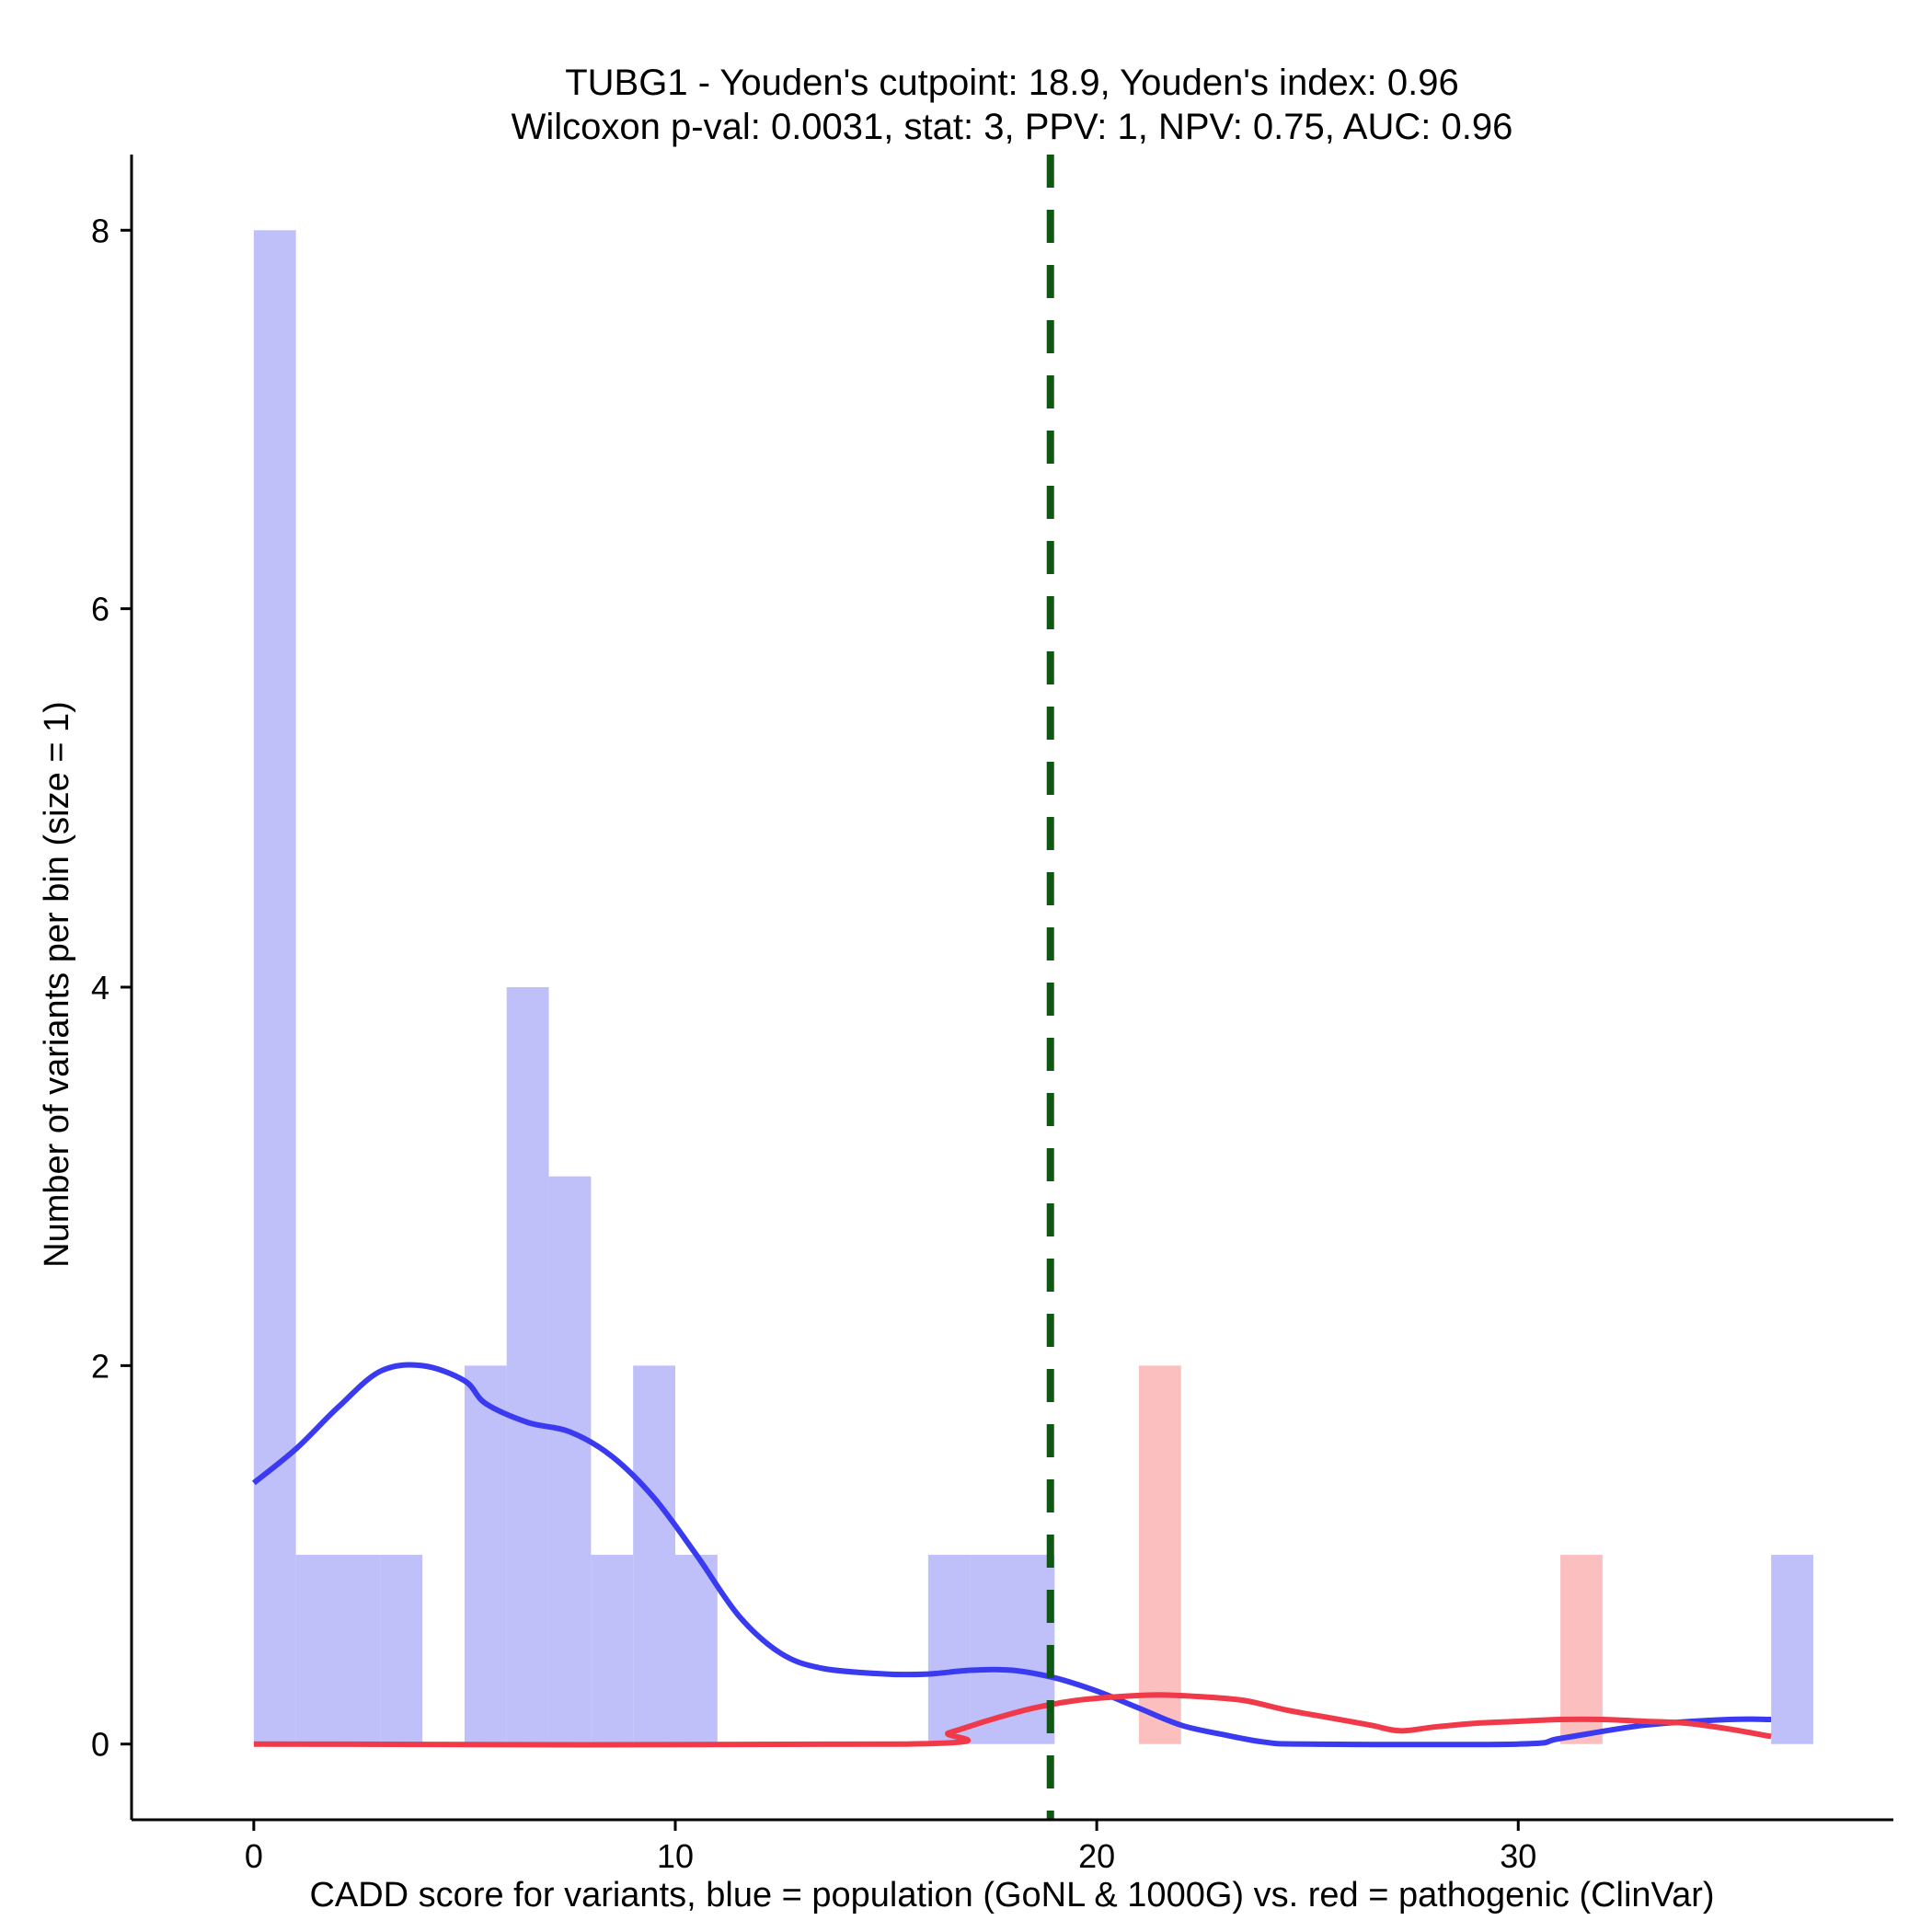 The height and width of the screenshot is (1932, 1932). What do you see at coordinates (100, 1366) in the screenshot?
I see `y-tick-label: 2` at bounding box center [100, 1366].